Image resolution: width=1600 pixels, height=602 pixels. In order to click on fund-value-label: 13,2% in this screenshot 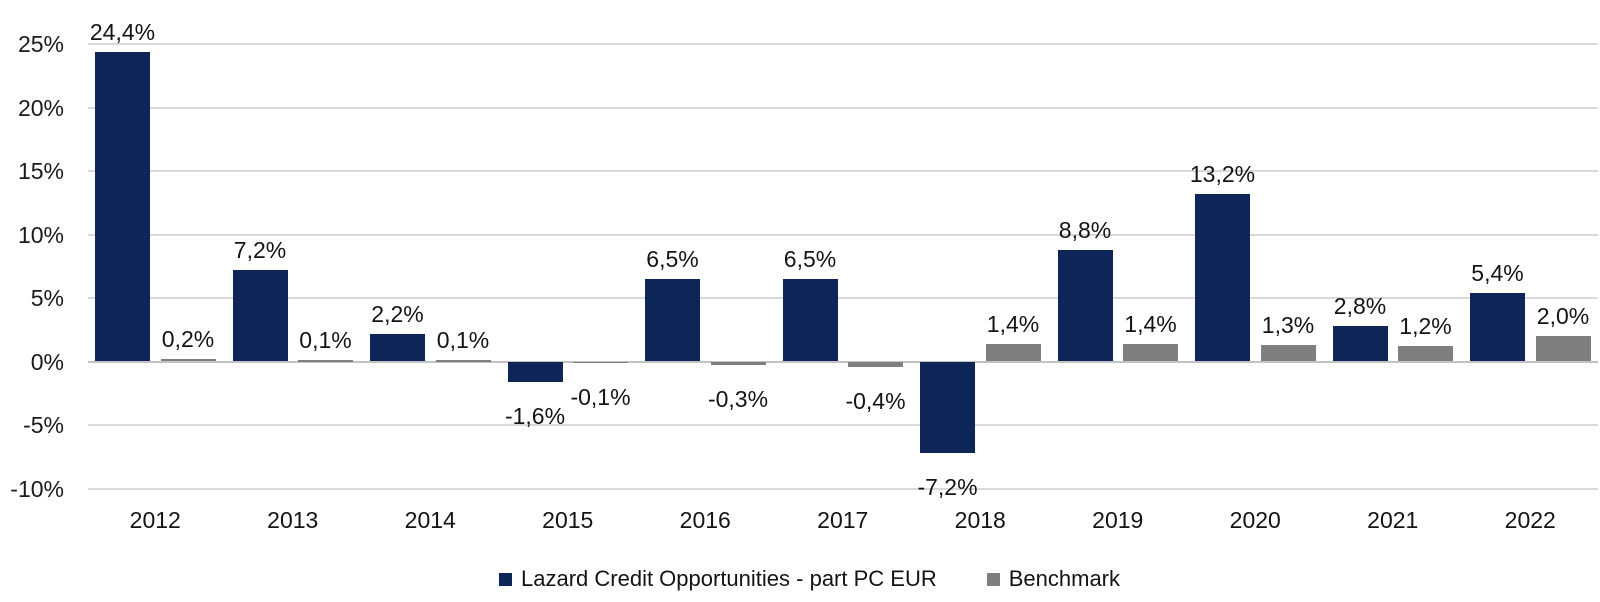, I will do `click(1222, 173)`.